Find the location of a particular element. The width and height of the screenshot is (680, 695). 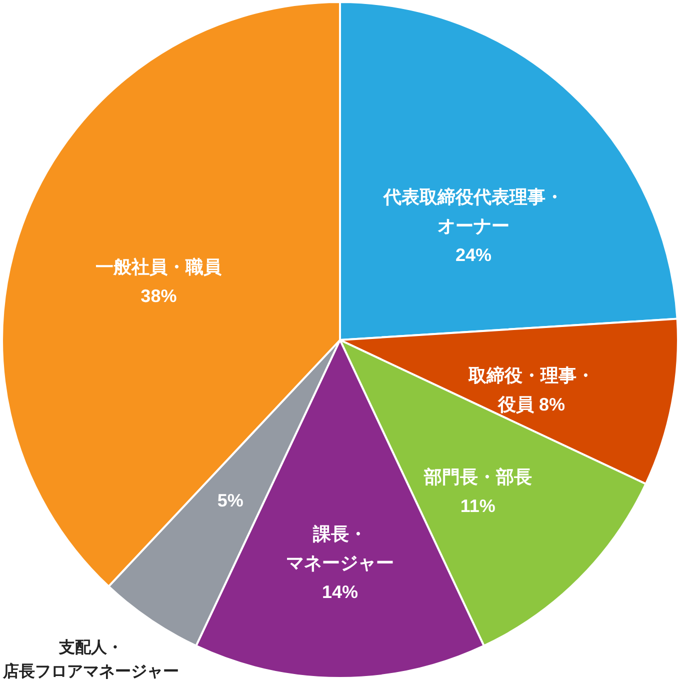

slice-label: 代表取締役代表理事・オーナー is located at coordinates (473, 211).